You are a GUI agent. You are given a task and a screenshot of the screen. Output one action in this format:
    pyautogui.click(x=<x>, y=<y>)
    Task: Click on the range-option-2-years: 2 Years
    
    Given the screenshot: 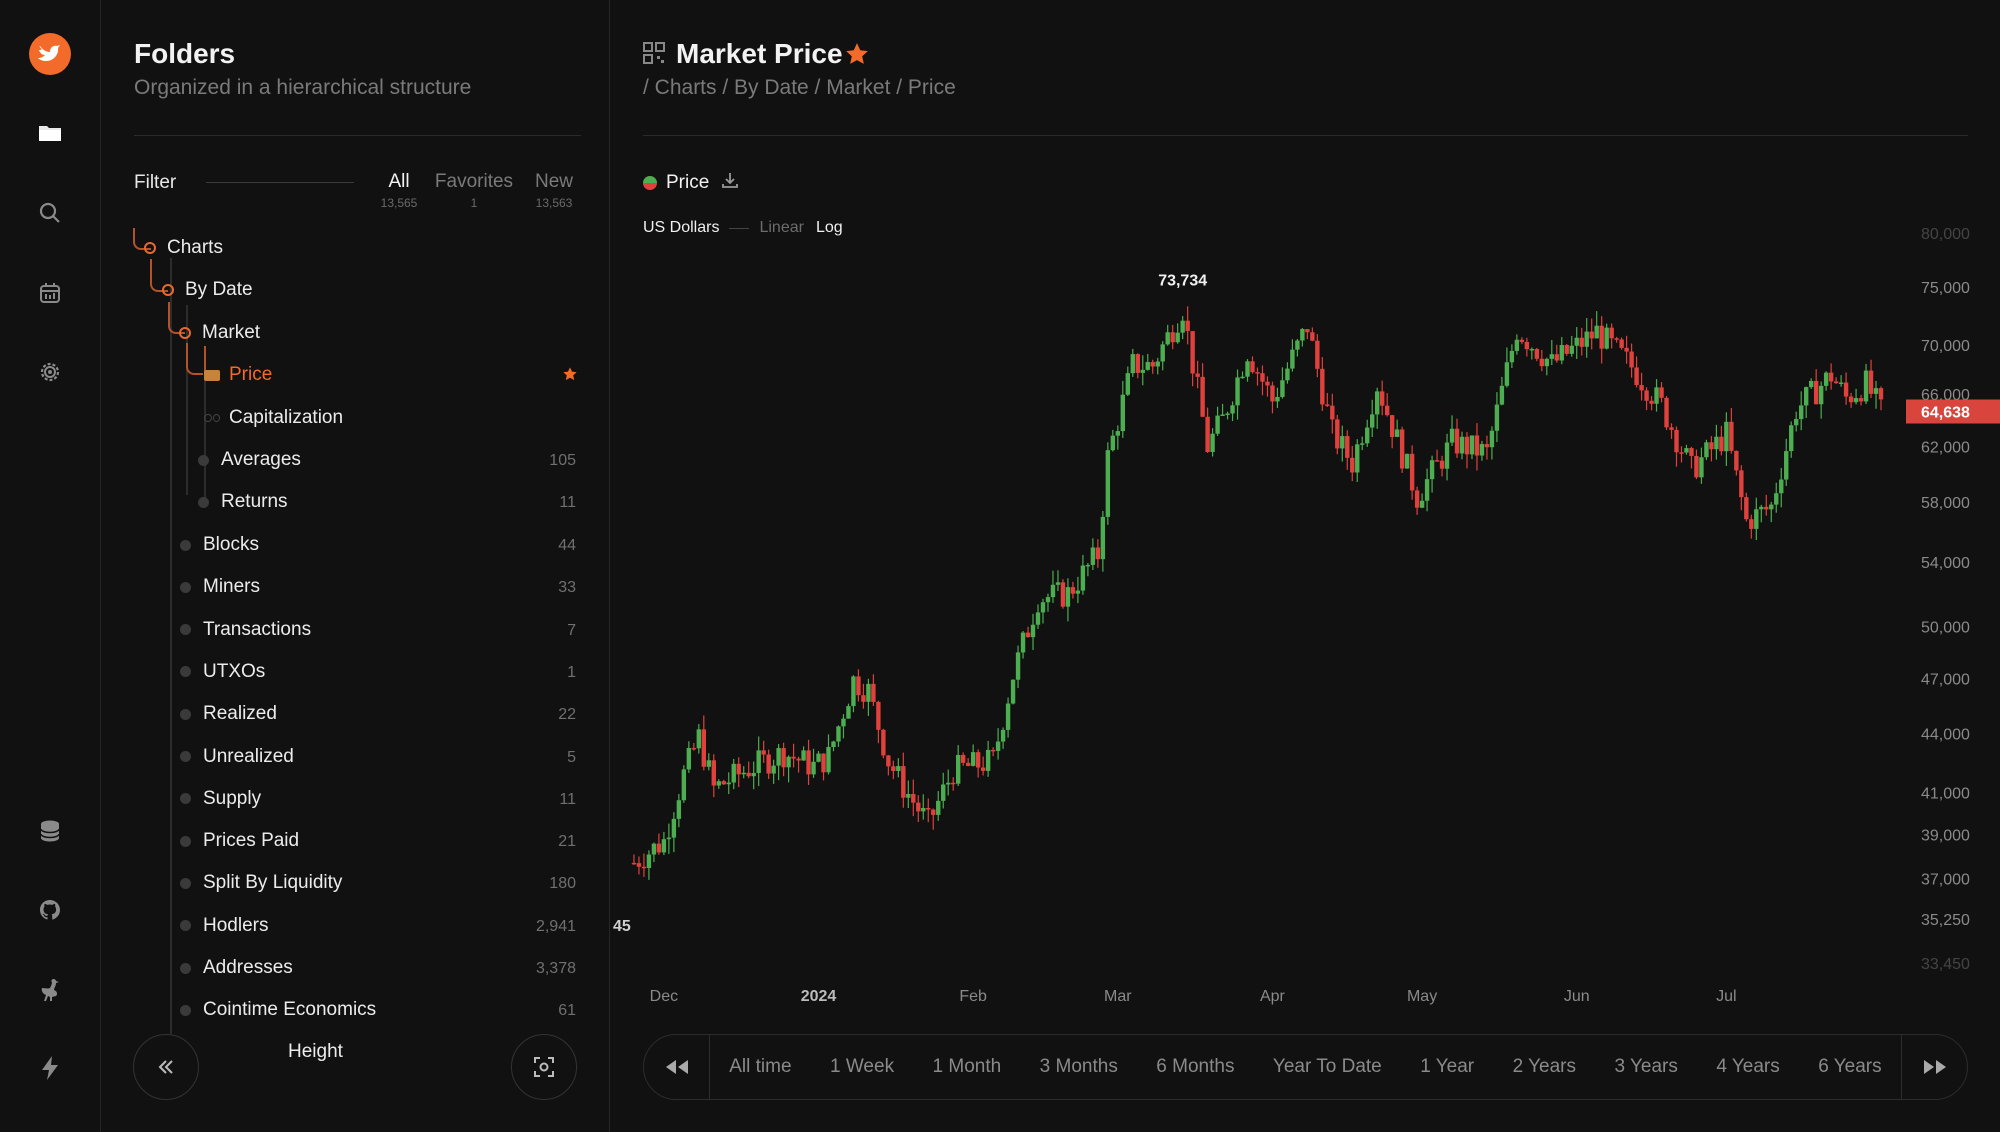 What is the action you would take?
    pyautogui.click(x=1544, y=1066)
    